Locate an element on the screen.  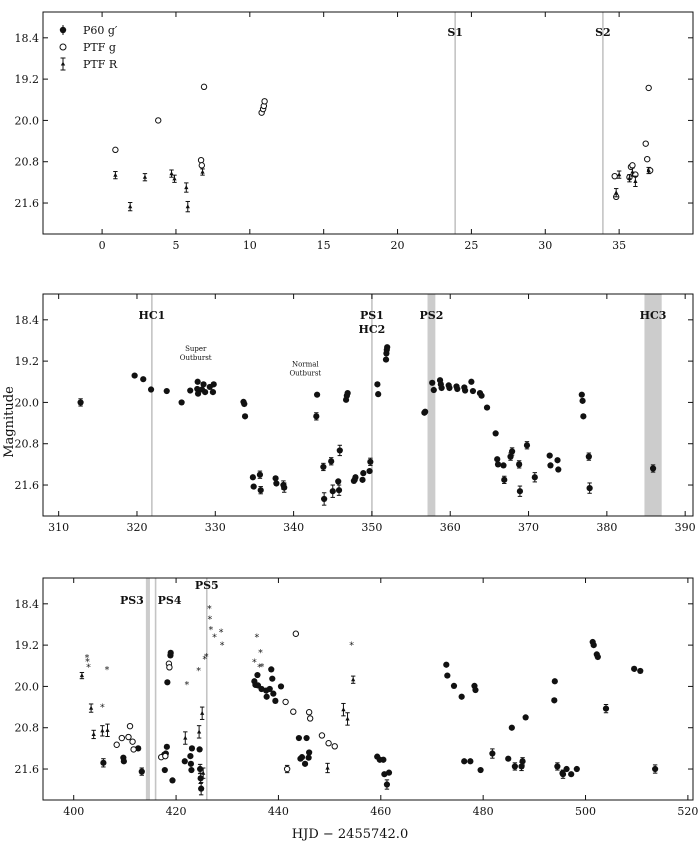
x-tick-label: 30 is located at coordinates (545, 245).